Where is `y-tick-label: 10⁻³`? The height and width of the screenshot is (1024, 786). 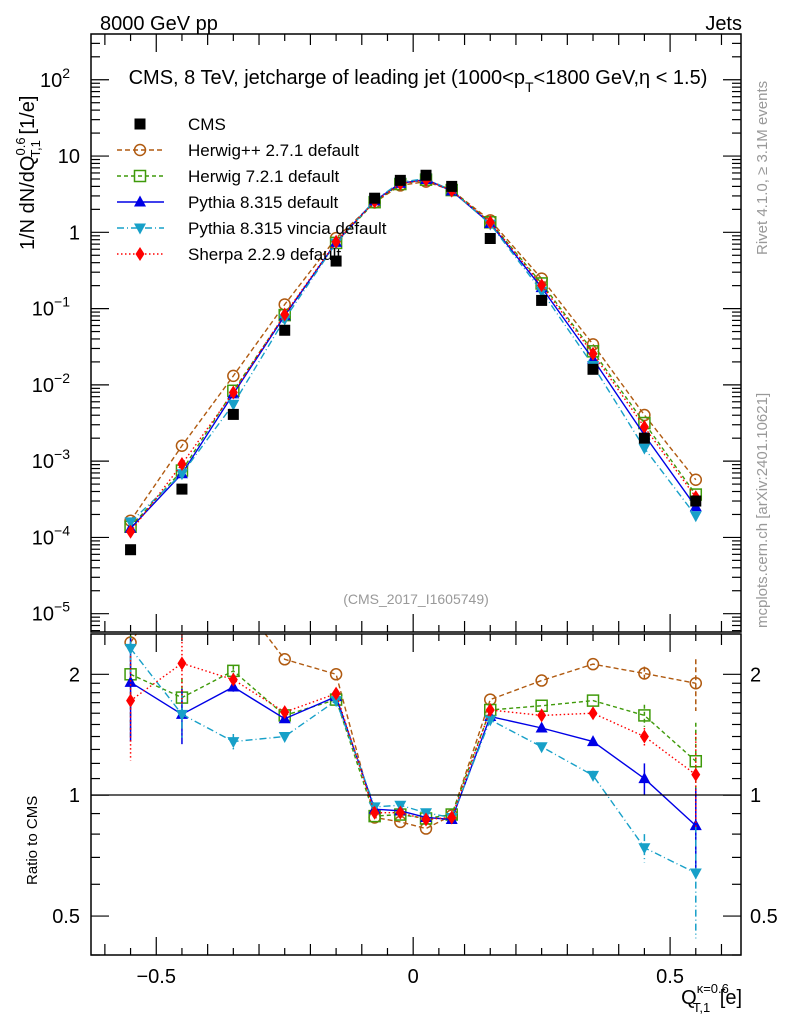 y-tick-label: 10⁻³ is located at coordinates (51, 459).